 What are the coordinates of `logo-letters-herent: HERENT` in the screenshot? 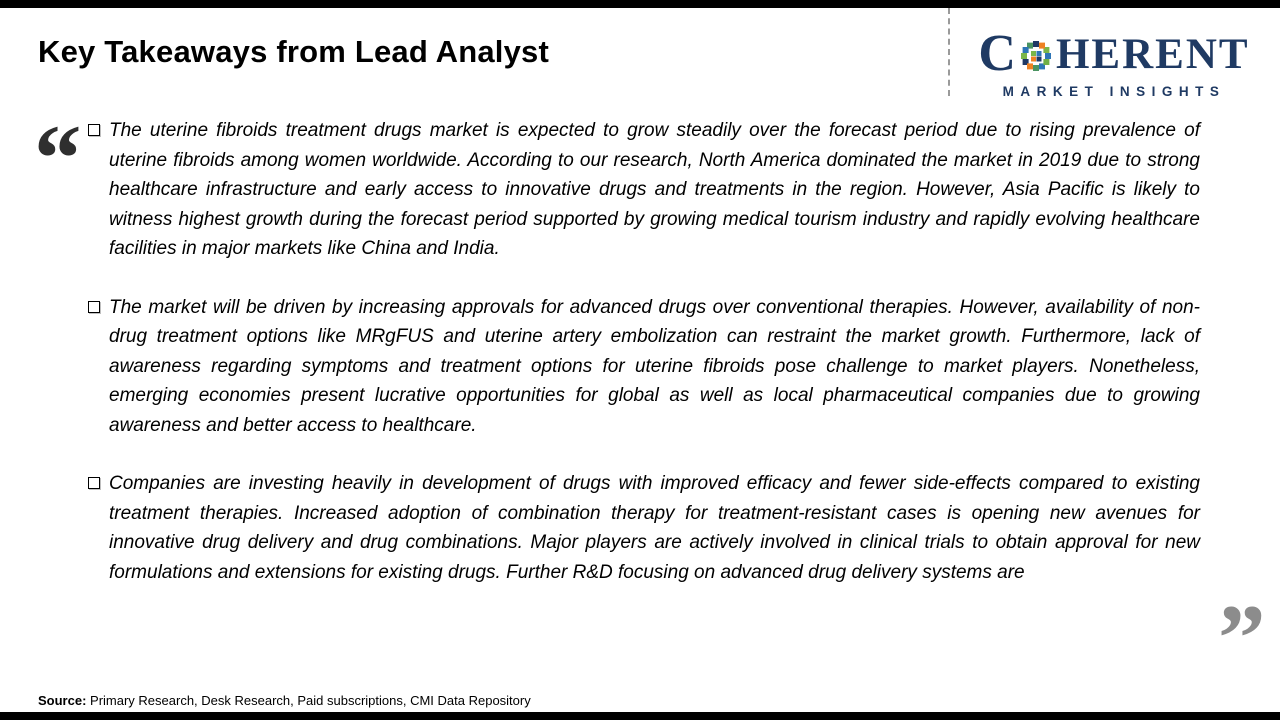 It's located at (1152, 54).